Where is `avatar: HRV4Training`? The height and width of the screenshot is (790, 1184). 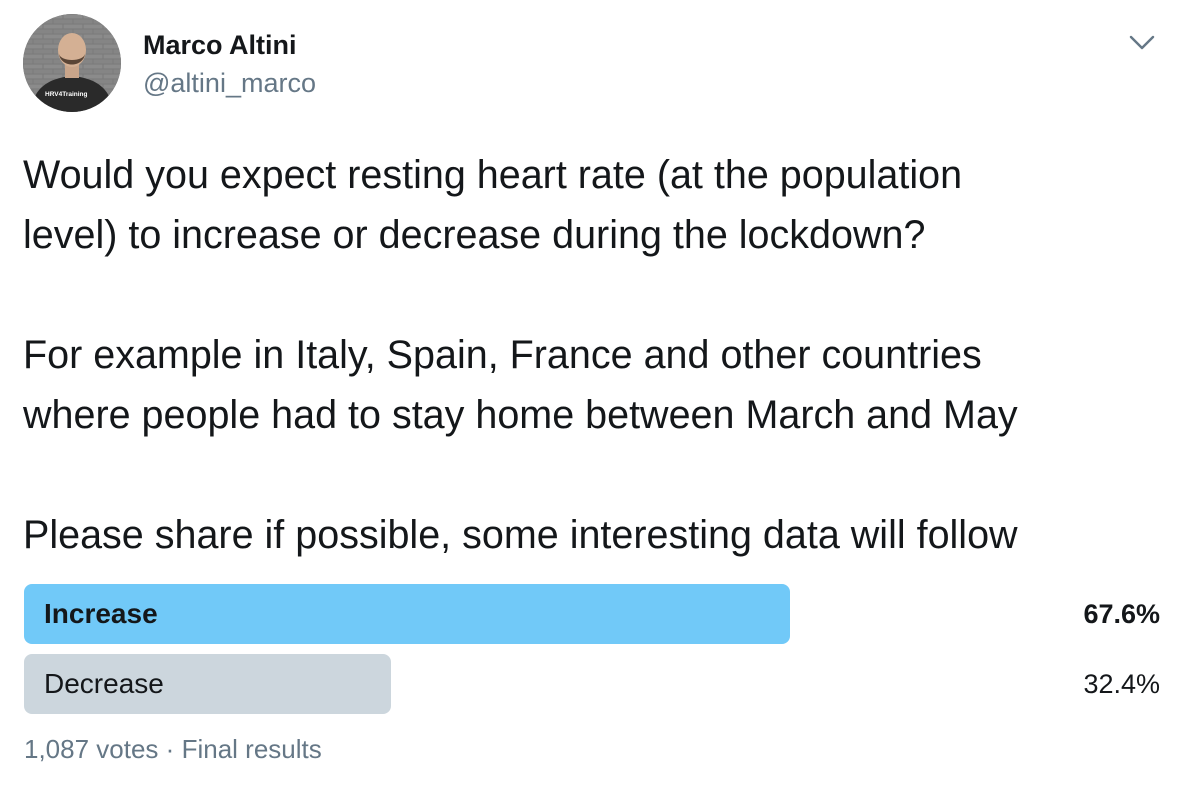 avatar: HRV4Training is located at coordinates (72, 63).